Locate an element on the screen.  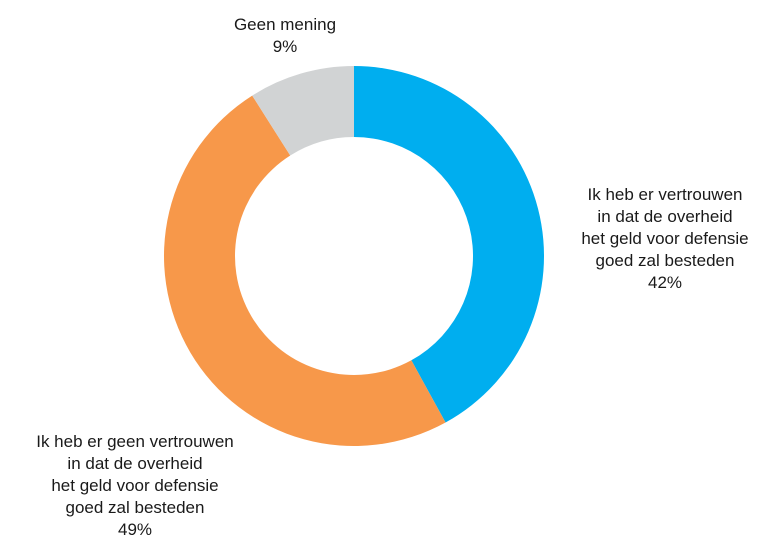
slice-label-line: Geen mening is located at coordinates (285, 24).